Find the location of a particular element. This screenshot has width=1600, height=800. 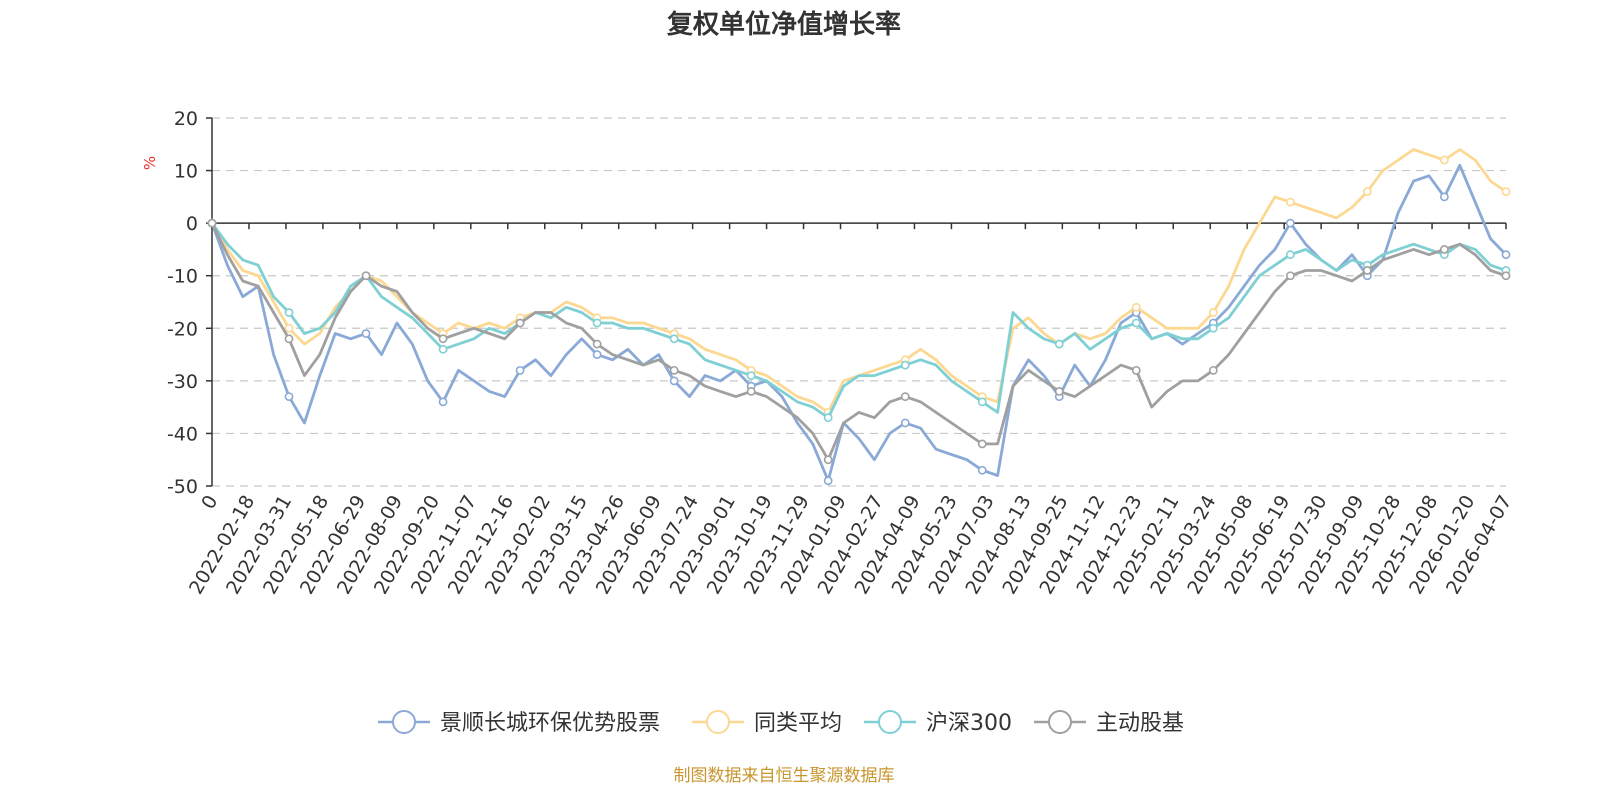

y-tick-label: -50 is located at coordinates (182, 487).